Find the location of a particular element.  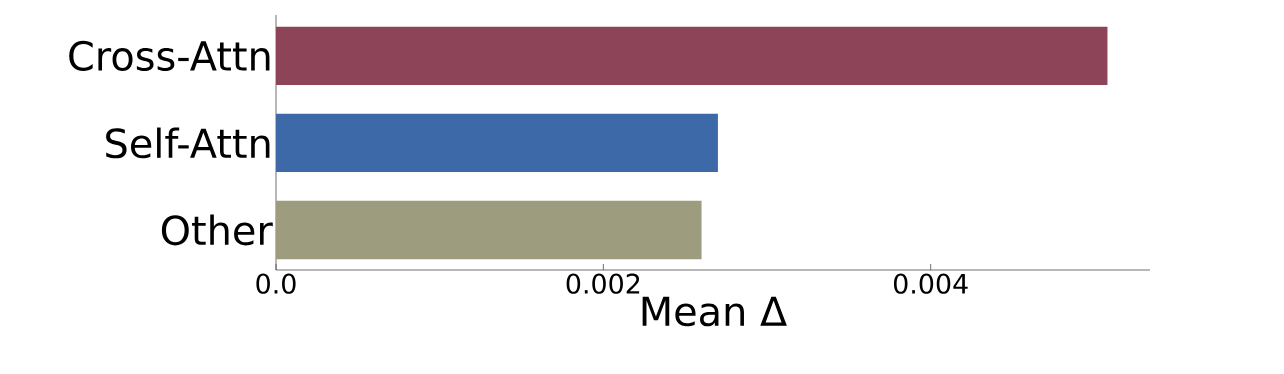

x-tick-label: 0.002 is located at coordinates (603, 283).